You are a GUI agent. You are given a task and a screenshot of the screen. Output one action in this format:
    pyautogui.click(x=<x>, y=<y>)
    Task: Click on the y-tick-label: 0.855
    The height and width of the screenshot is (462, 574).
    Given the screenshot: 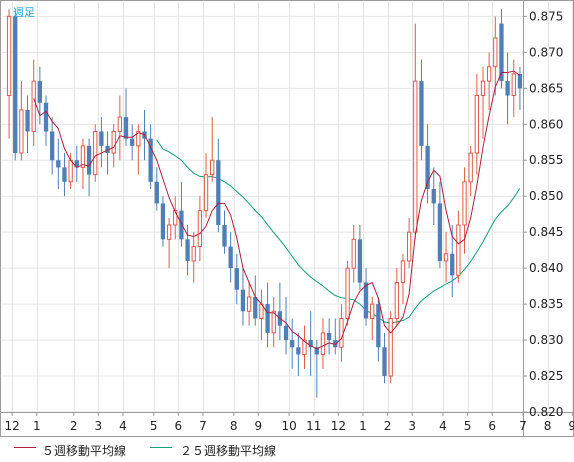 What is the action you would take?
    pyautogui.click(x=546, y=160)
    